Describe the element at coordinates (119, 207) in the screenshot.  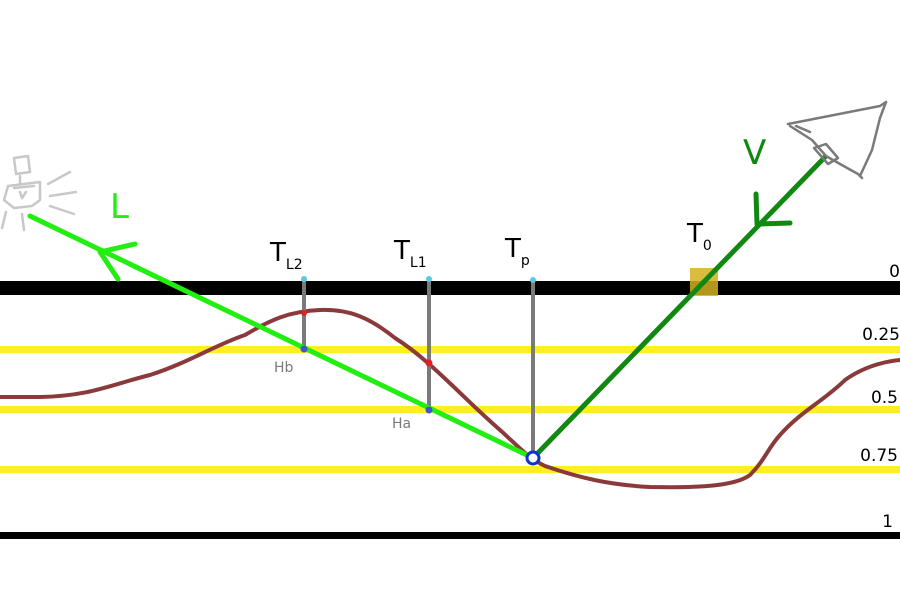
I see `label-L: L` at that location.